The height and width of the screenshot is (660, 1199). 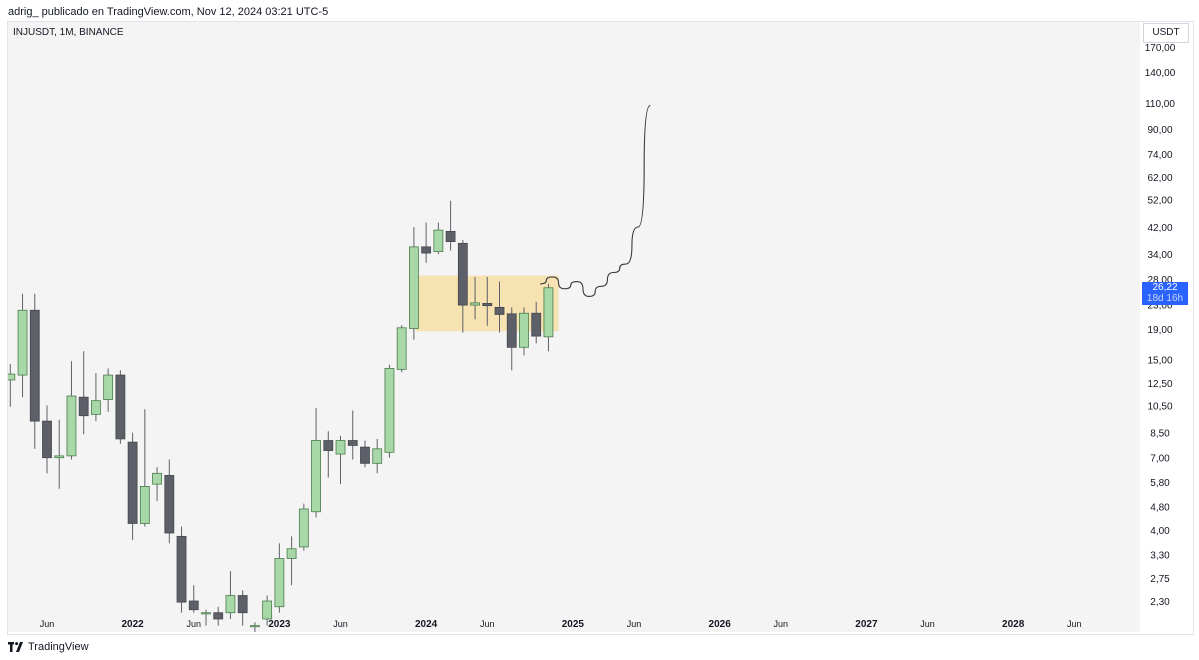 I want to click on y-tick-label: 2,75, so click(x=1160, y=579).